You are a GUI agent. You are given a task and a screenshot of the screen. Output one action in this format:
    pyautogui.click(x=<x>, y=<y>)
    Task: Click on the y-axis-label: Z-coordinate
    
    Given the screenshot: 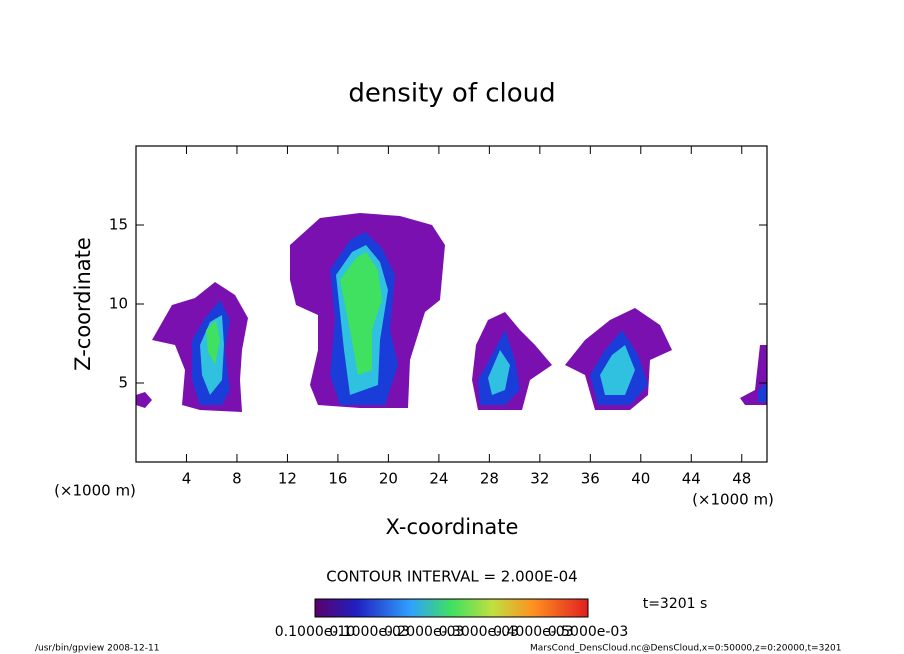 What is the action you would take?
    pyautogui.click(x=83, y=304)
    